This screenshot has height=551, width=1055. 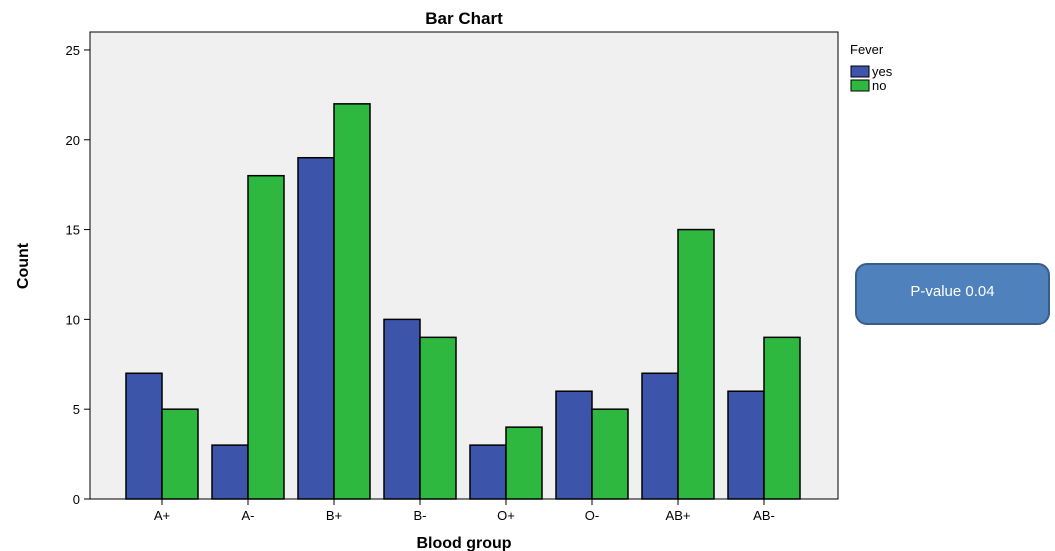 I want to click on y-tick-label: 20, so click(x=73, y=140).